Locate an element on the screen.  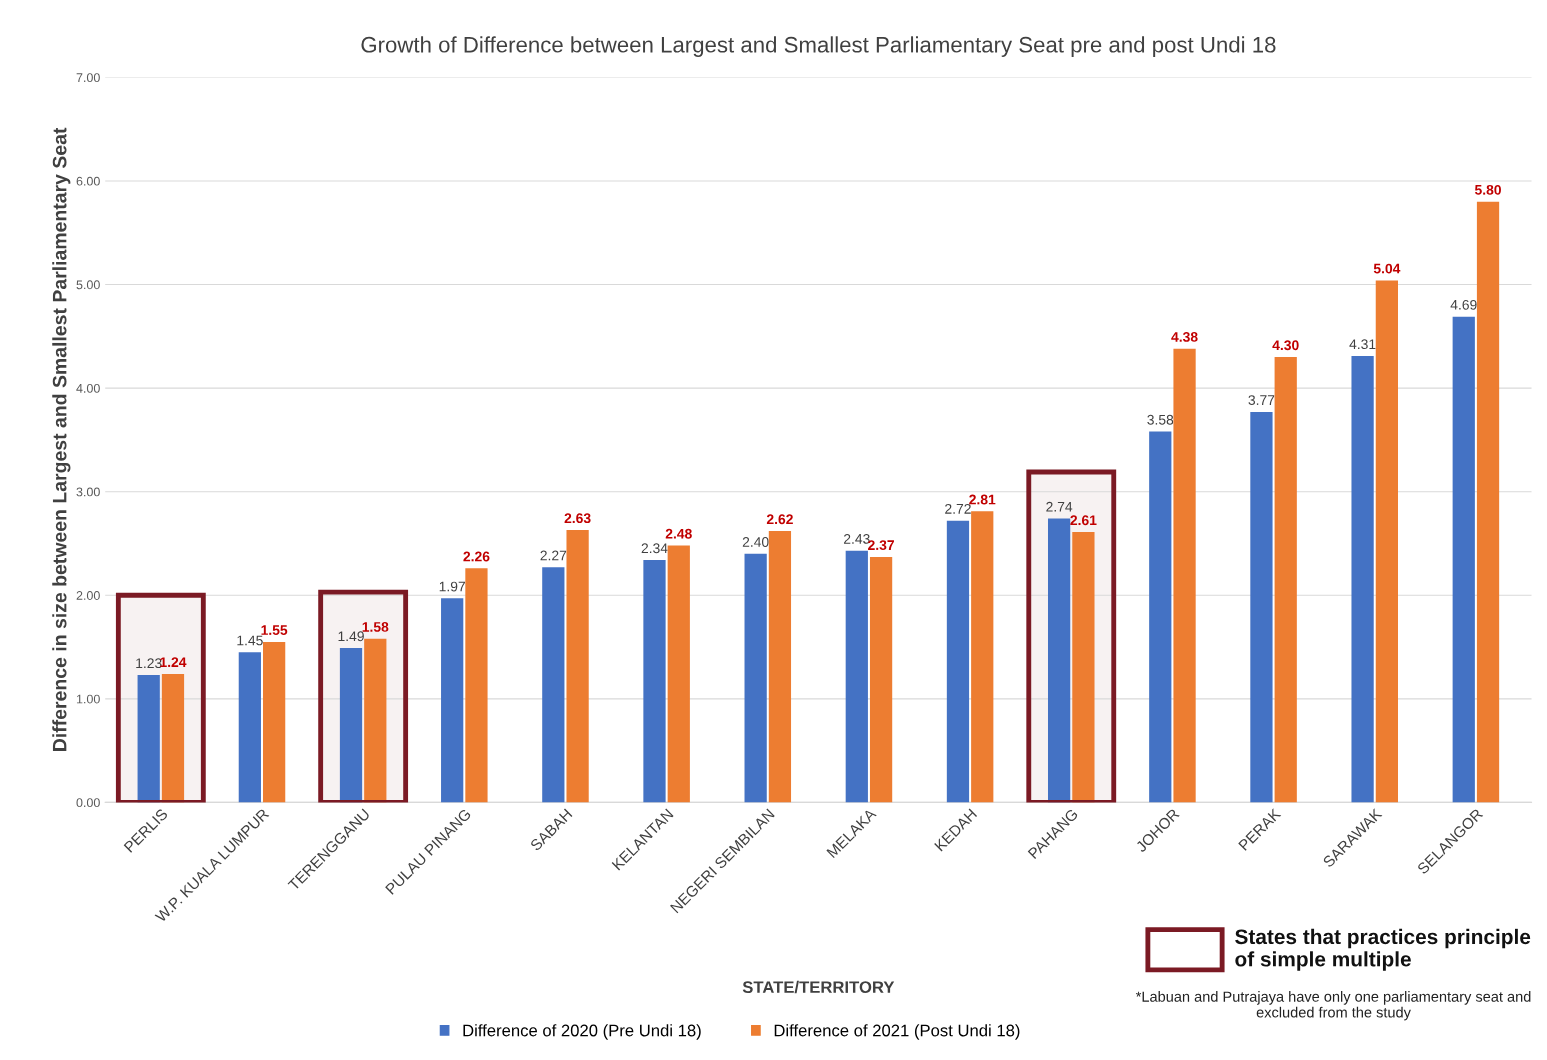
y-tick-label: 0.00 is located at coordinates (88, 803).